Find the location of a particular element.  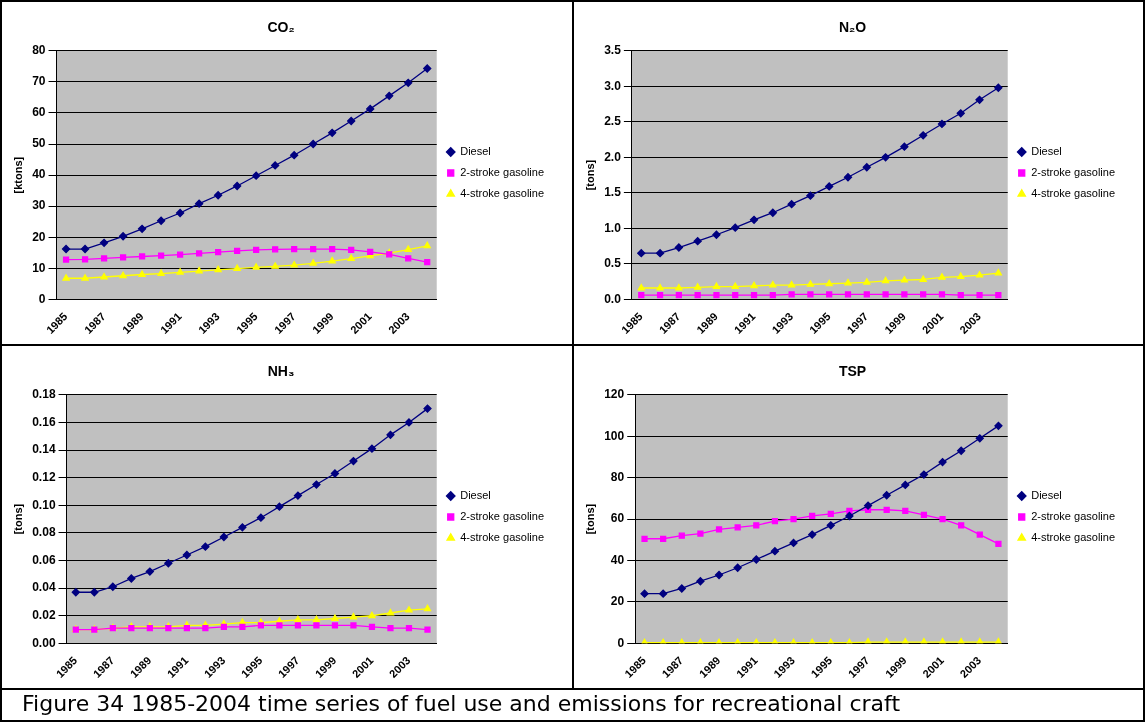

chart-title: CO₂ is located at coordinates (281, 27).